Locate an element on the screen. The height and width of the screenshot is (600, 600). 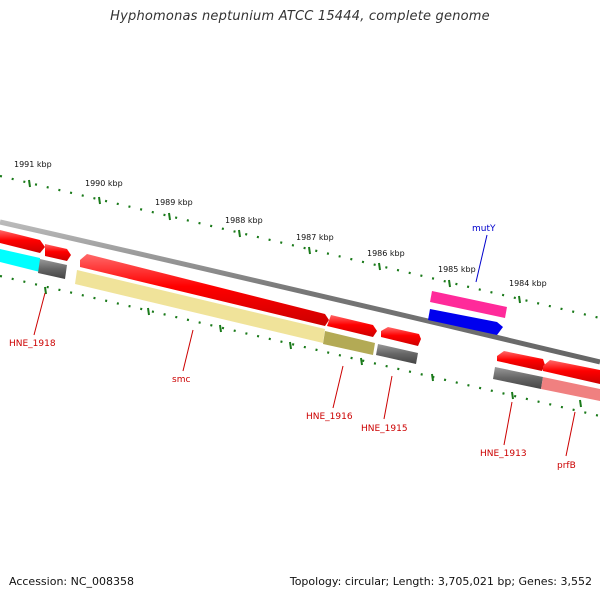
ruler-label: 1987 kbp is located at coordinates (315, 237).